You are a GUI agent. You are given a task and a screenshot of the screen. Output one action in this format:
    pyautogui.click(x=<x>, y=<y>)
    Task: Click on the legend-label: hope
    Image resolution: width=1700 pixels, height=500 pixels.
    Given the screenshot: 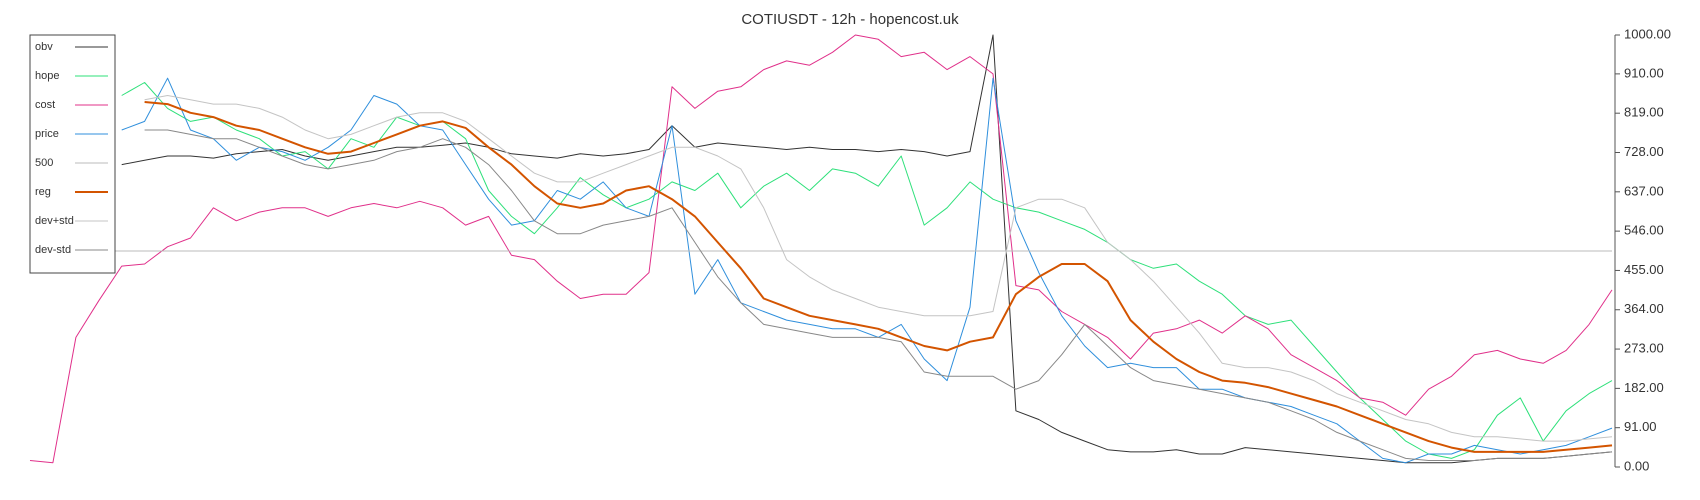 What is the action you would take?
    pyautogui.click(x=47, y=76)
    